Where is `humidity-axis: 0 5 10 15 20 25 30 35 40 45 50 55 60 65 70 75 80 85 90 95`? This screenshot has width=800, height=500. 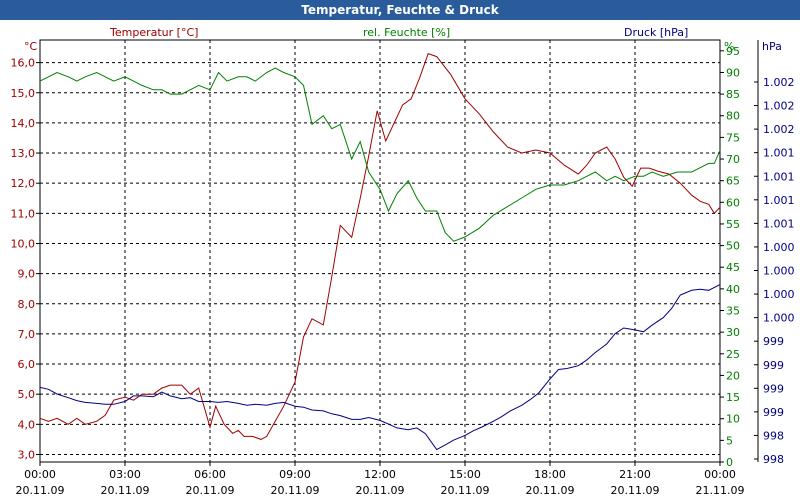
humidity-axis: 0 5 10 15 20 25 30 35 40 45 50 55 60 65 70 75 80 85 90 95 is located at coordinates (730, 257).